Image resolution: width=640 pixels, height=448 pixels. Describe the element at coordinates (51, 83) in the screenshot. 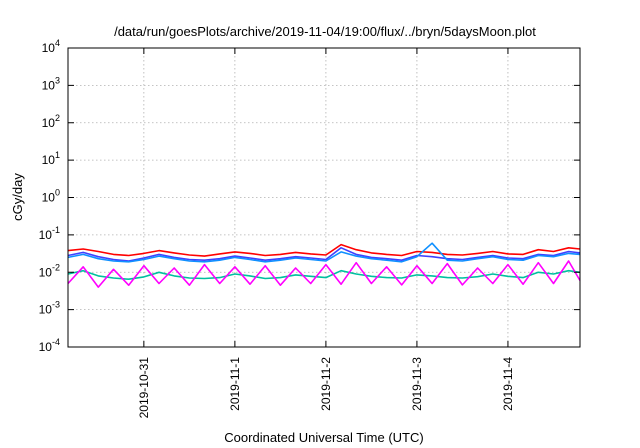

I see `y-tick-label: 10³` at that location.